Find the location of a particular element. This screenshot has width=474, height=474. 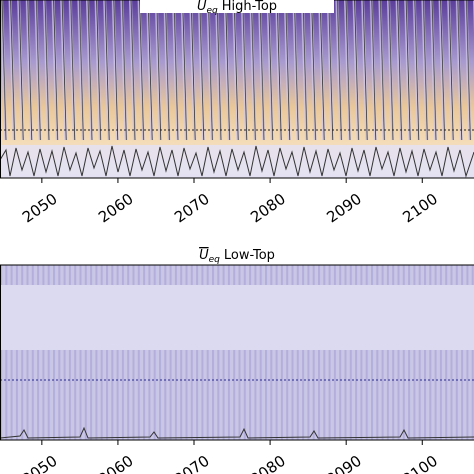

title-text: Low-Top is located at coordinates (249, 255).